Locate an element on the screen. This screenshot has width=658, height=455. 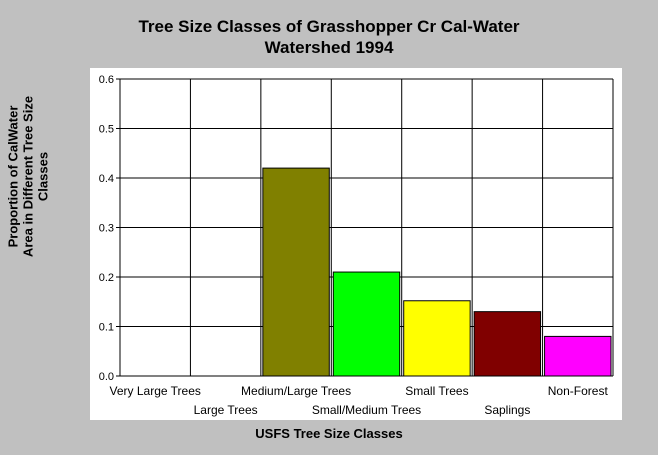
bar-small-medium-trees is located at coordinates (366, 324).